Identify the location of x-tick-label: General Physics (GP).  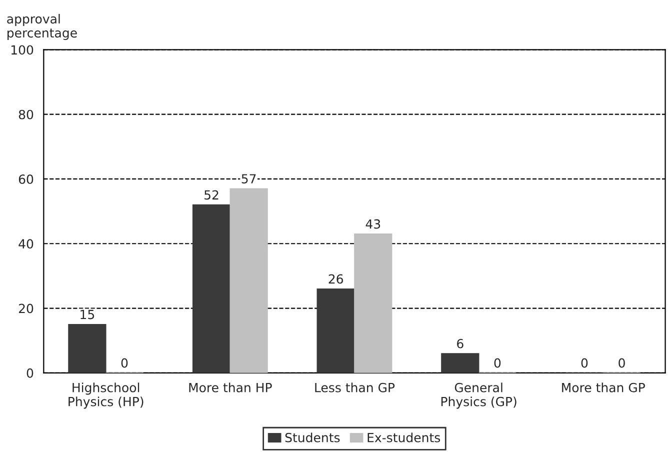
(478, 395).